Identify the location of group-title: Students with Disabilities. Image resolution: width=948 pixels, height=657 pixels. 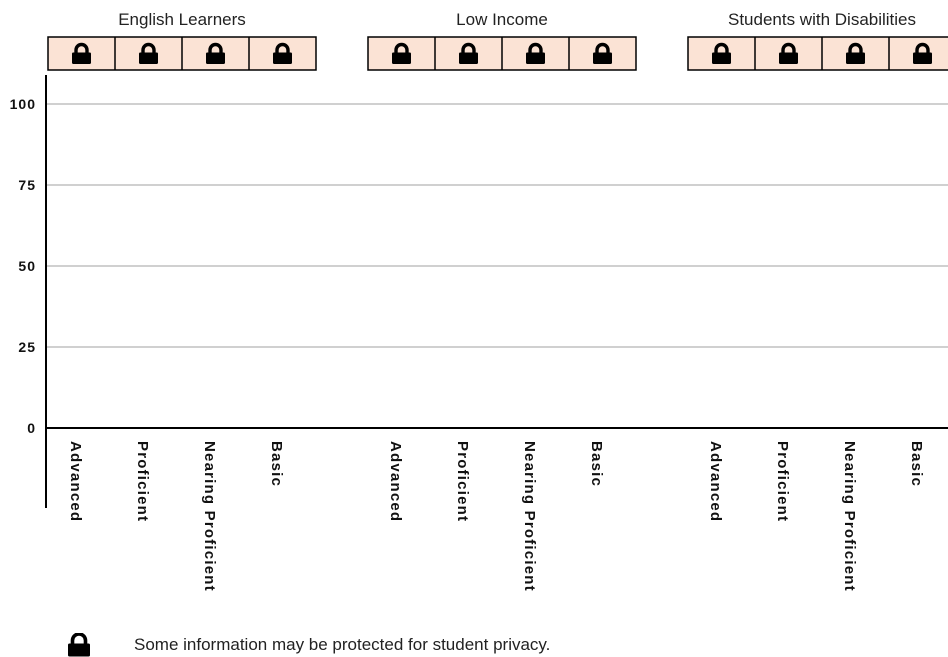
(822, 19).